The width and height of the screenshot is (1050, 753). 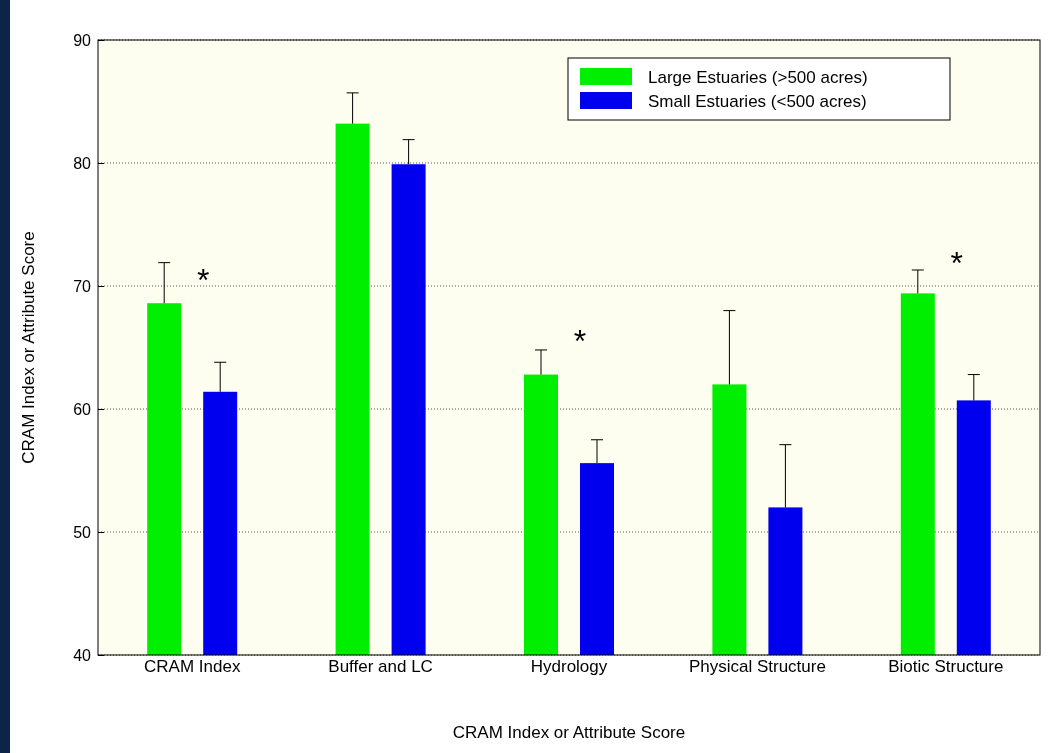 What do you see at coordinates (757, 101) in the screenshot?
I see `legend-label: Small Estuaries (<500 acres)` at bounding box center [757, 101].